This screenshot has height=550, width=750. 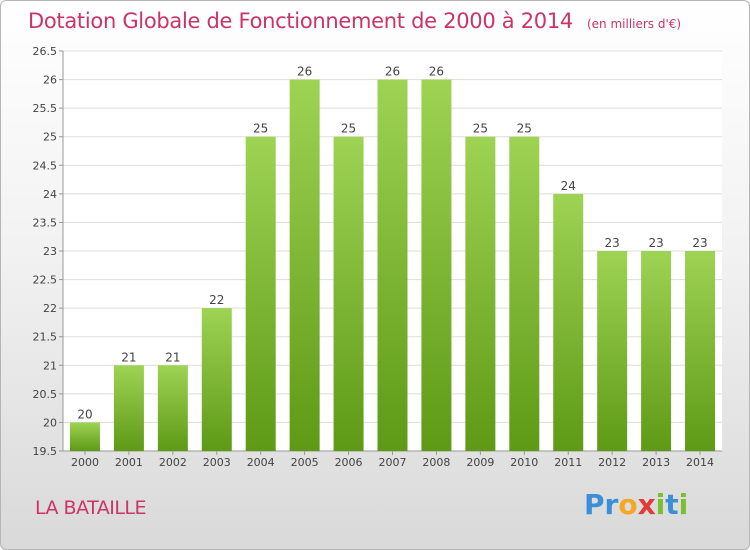 What do you see at coordinates (393, 462) in the screenshot?
I see `x-tick-label: 2007` at bounding box center [393, 462].